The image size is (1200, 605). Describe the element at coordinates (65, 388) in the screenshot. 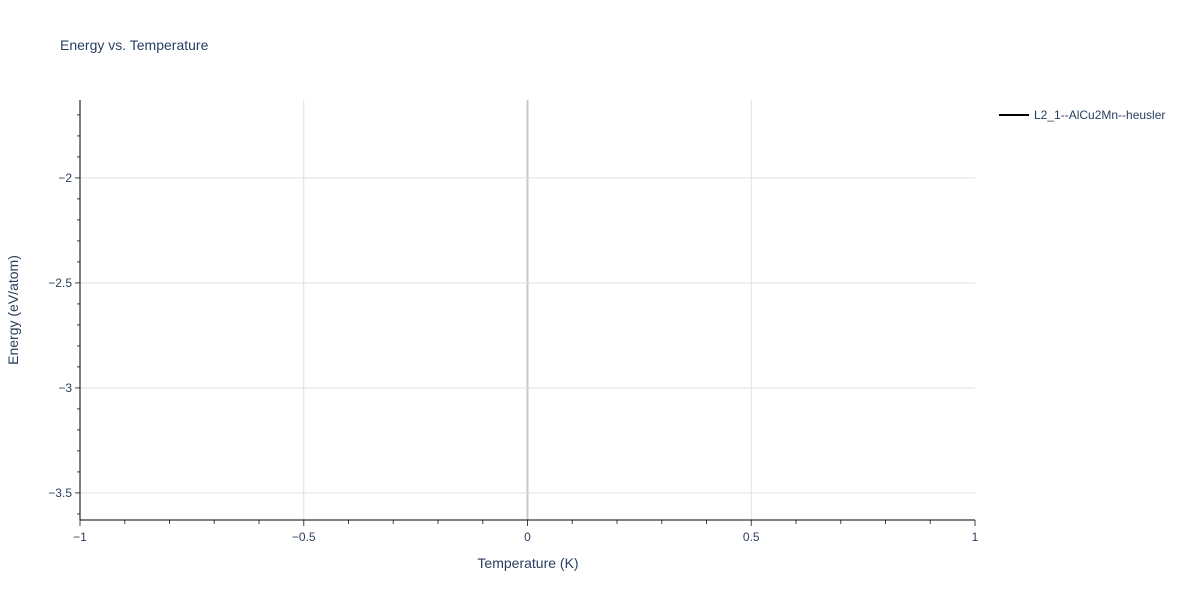

I see `y-tick-label: −3` at that location.